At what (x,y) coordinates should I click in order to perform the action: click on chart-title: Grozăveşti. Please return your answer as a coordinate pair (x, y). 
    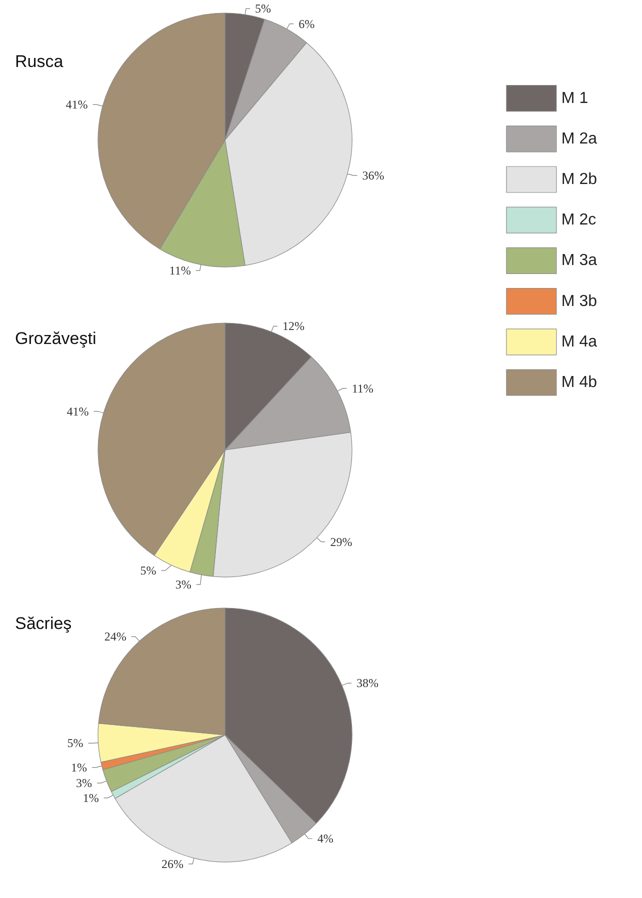
    Looking at the image, I should click on (55, 338).